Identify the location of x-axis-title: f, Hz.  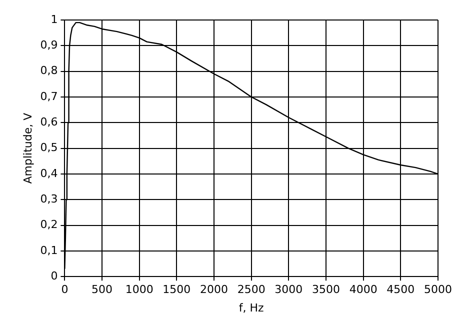
(251, 307).